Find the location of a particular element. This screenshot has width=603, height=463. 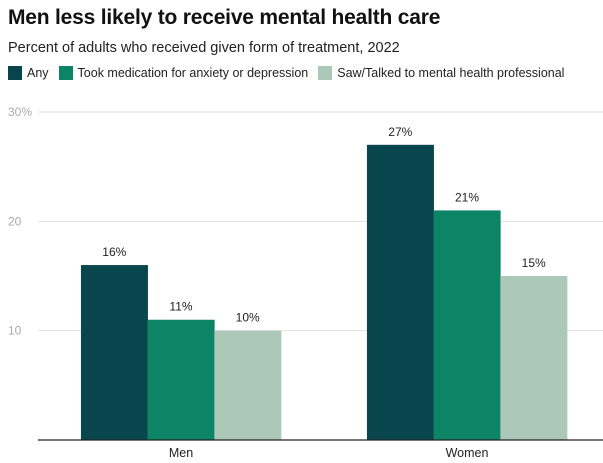

y-tick-label: 30% is located at coordinates (20, 112).